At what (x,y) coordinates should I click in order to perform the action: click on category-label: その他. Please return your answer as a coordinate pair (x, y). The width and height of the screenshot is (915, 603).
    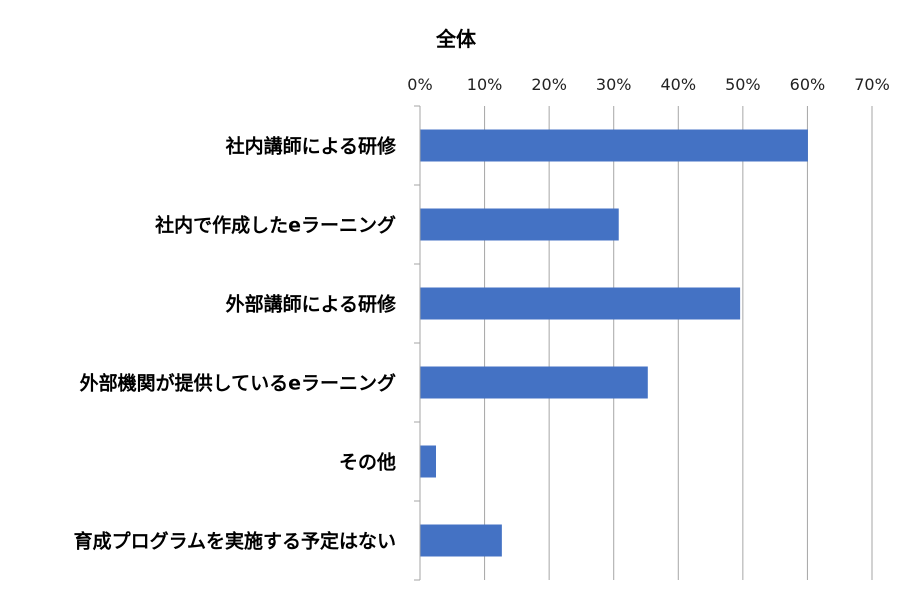
    Looking at the image, I should click on (367, 462).